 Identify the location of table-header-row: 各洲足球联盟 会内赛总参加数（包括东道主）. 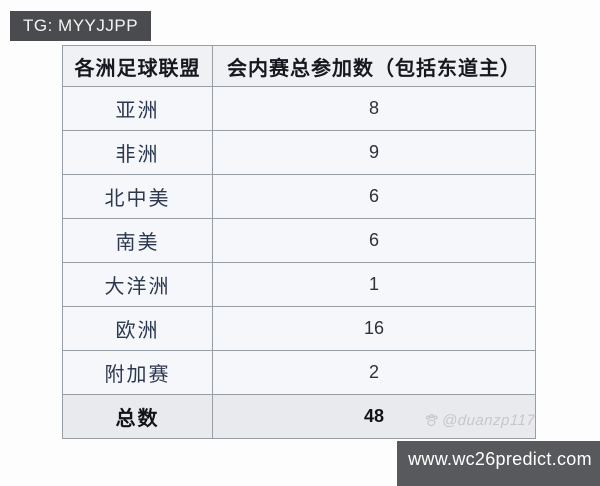
(299, 66).